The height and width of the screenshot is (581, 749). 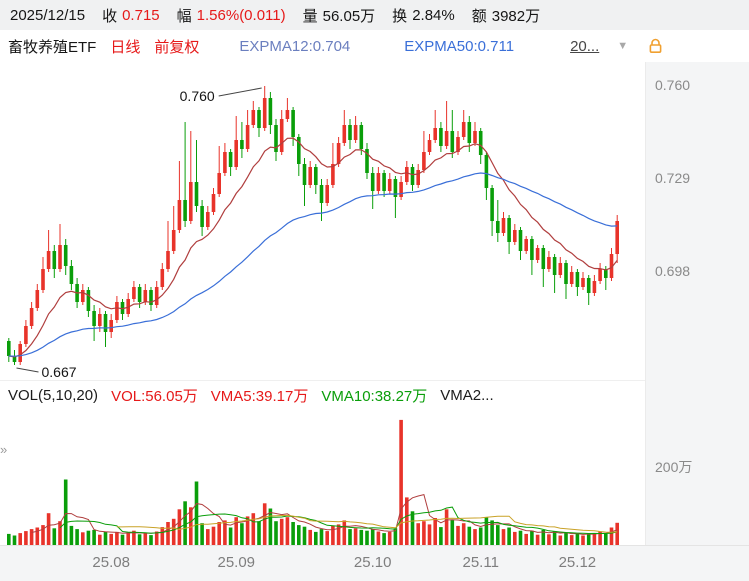 I want to click on volume-label: 量, so click(x=310, y=16).